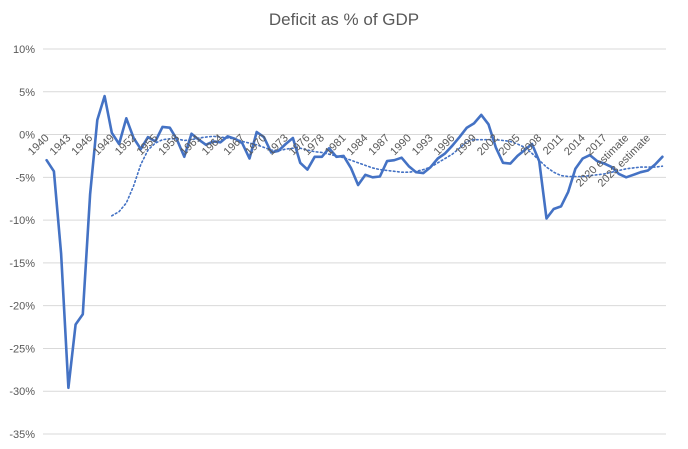 The image size is (688, 449). Describe the element at coordinates (25, 178) in the screenshot. I see `y-tick-label: -5%` at that location.